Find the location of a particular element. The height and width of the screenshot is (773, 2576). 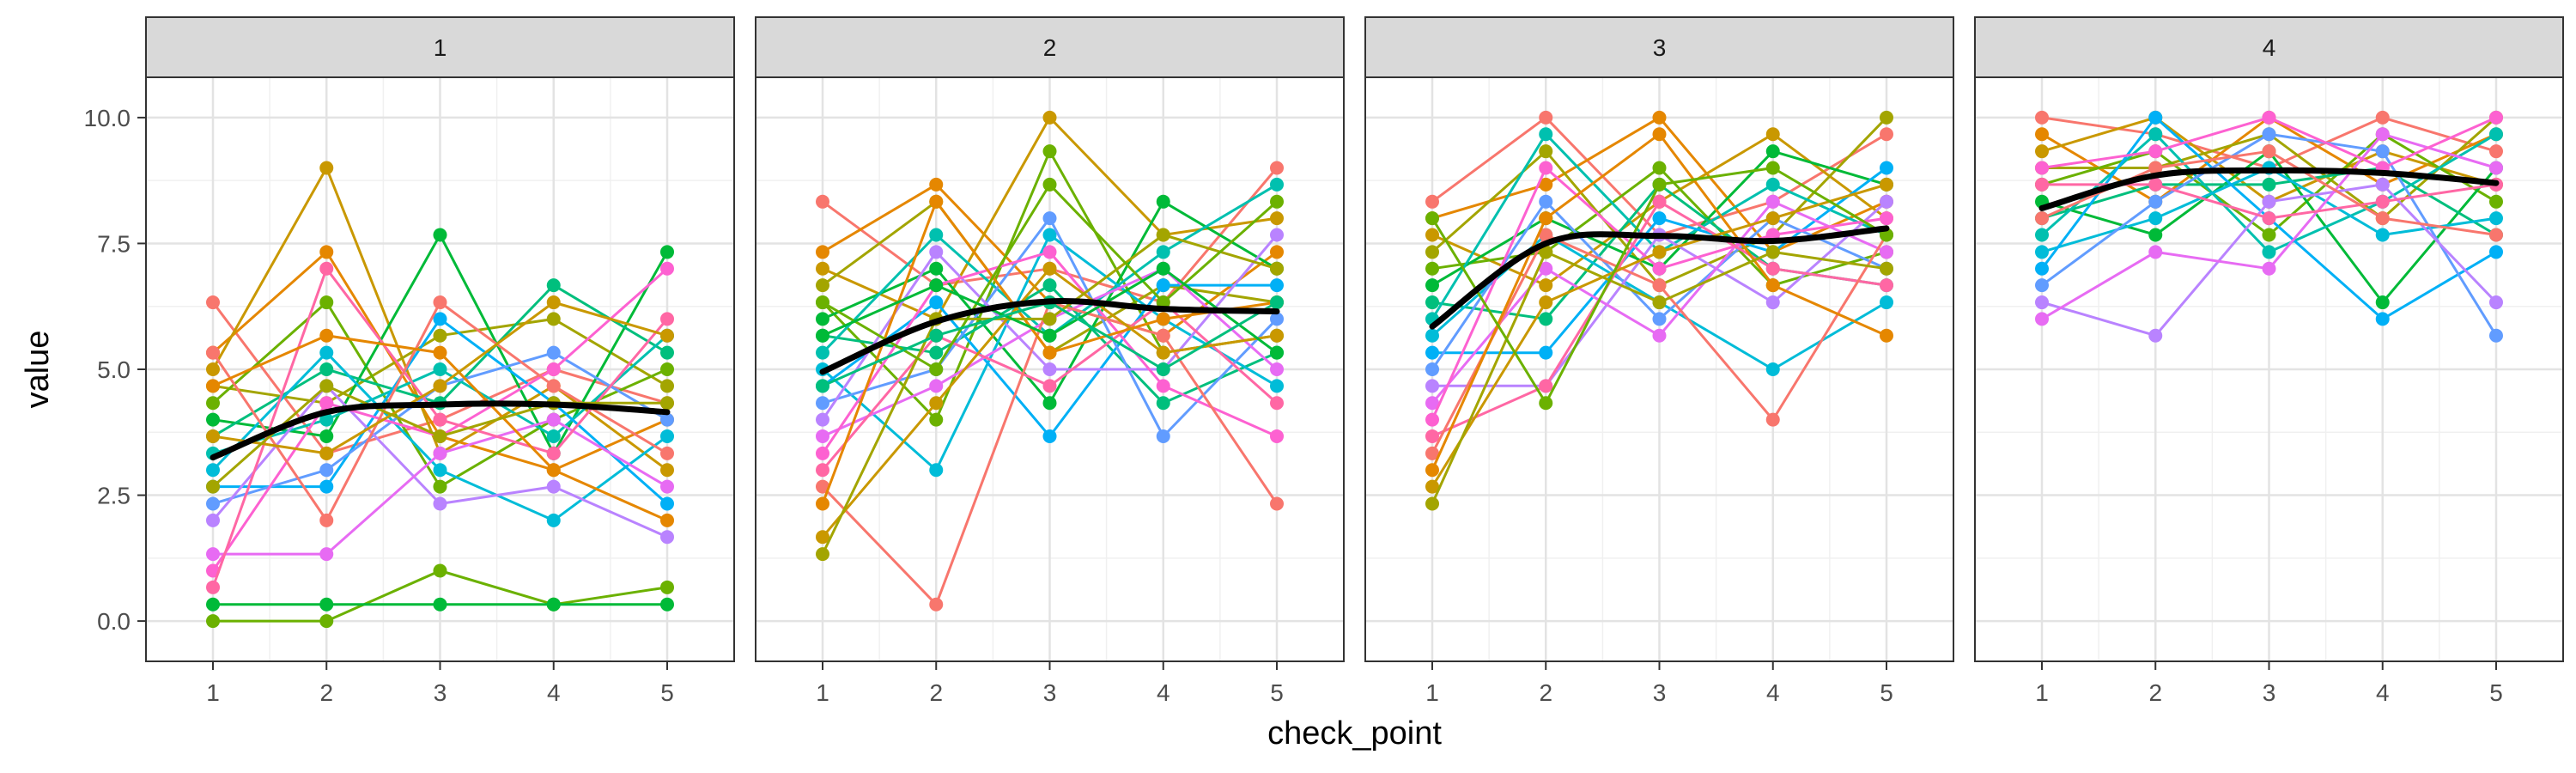

facet-strip-label: 2 is located at coordinates (1050, 47).